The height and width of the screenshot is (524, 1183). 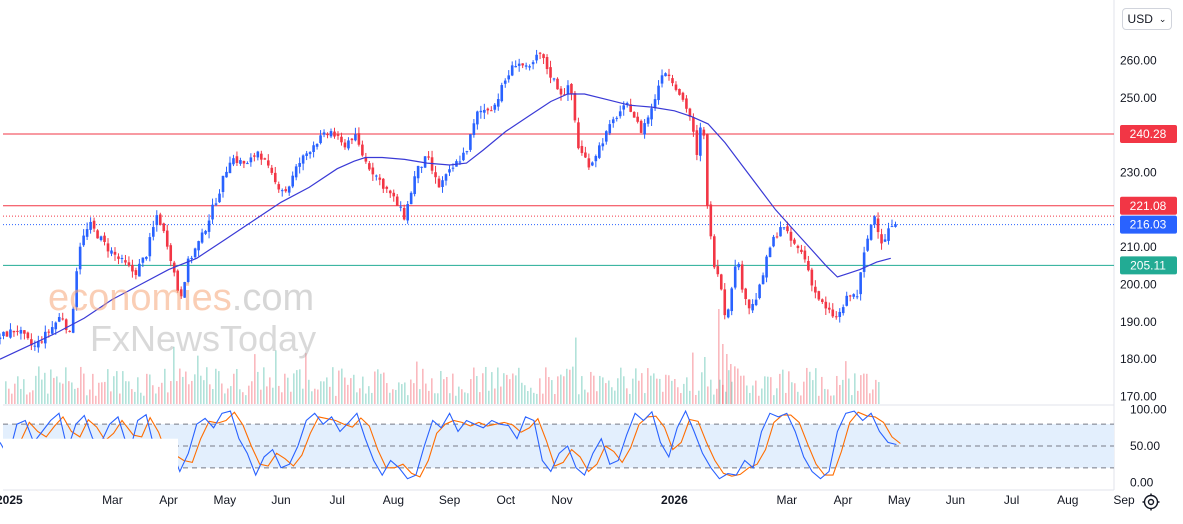 I want to click on settings-gear-icon, so click(x=1151, y=502).